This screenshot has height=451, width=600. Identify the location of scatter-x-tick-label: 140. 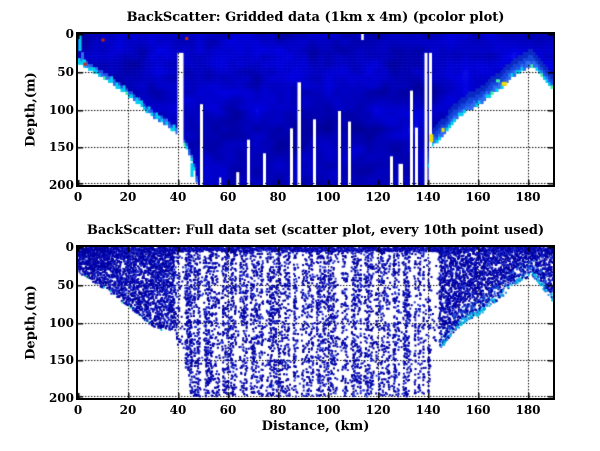
(428, 410).